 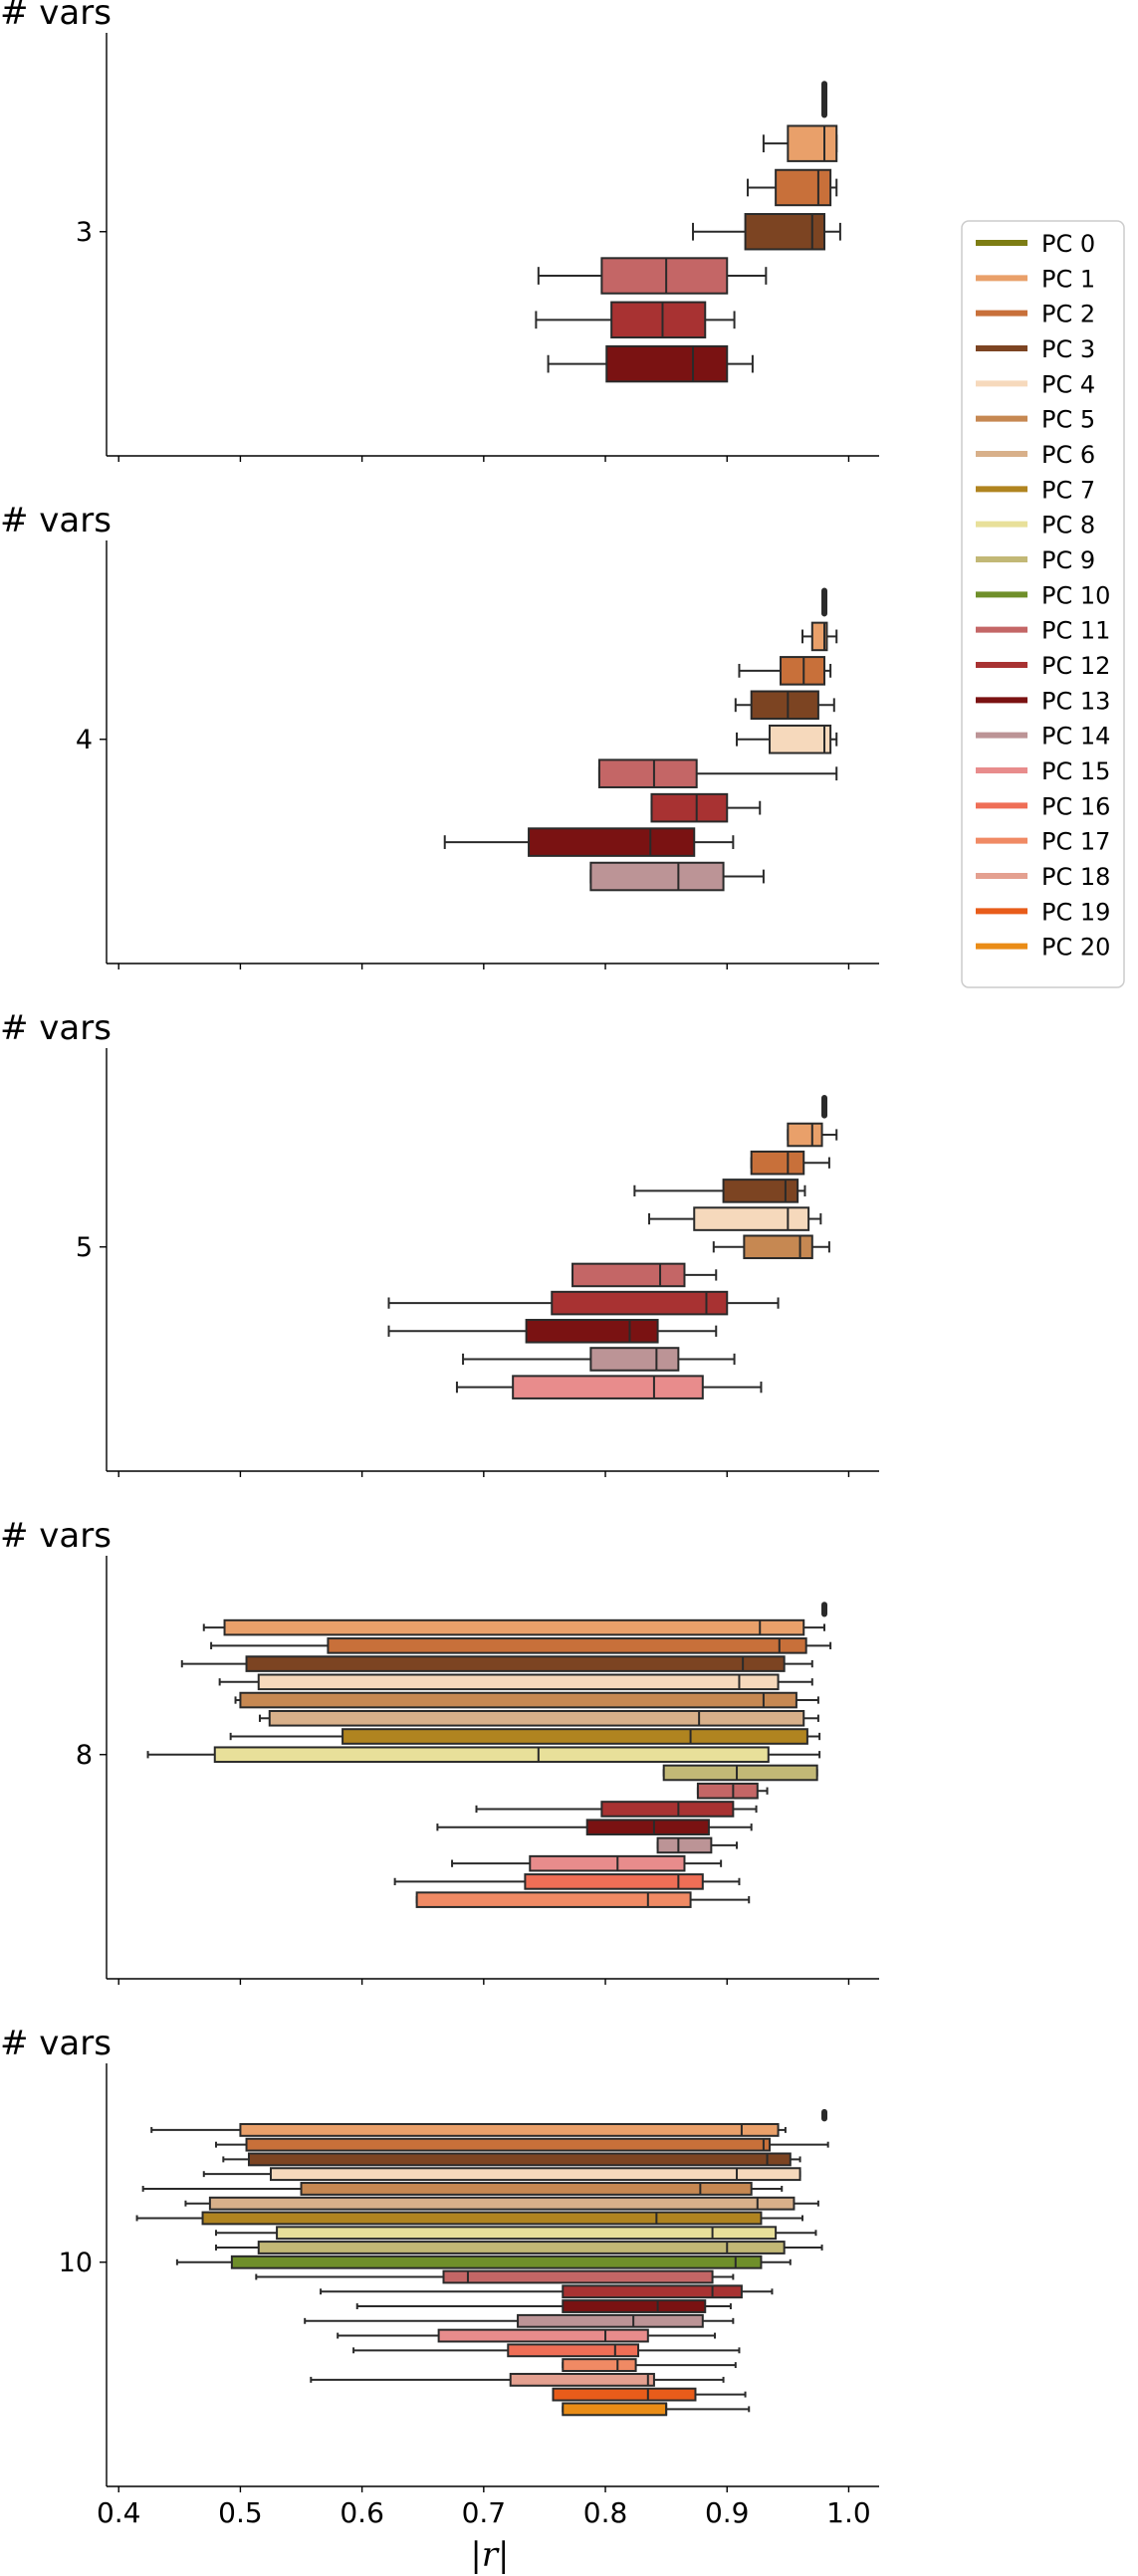 What do you see at coordinates (727, 2512) in the screenshot?
I see `x-tick-label: 0.9` at bounding box center [727, 2512].